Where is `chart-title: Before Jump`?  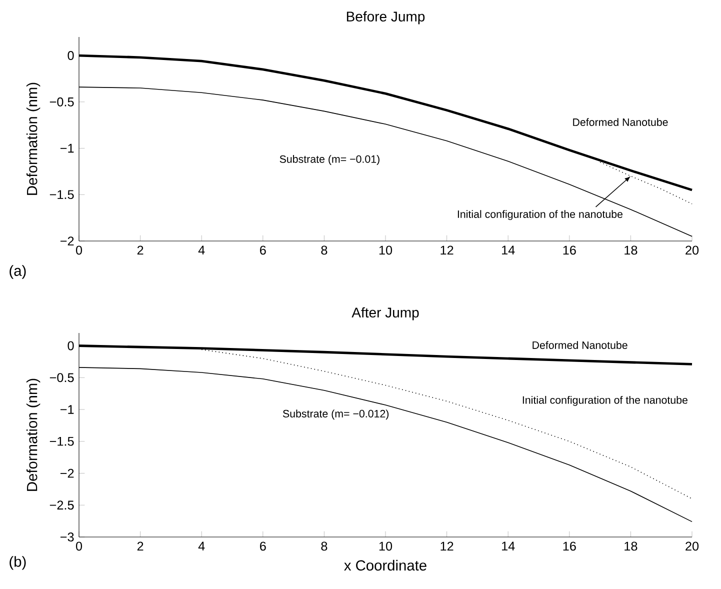 chart-title: Before Jump is located at coordinates (385, 17).